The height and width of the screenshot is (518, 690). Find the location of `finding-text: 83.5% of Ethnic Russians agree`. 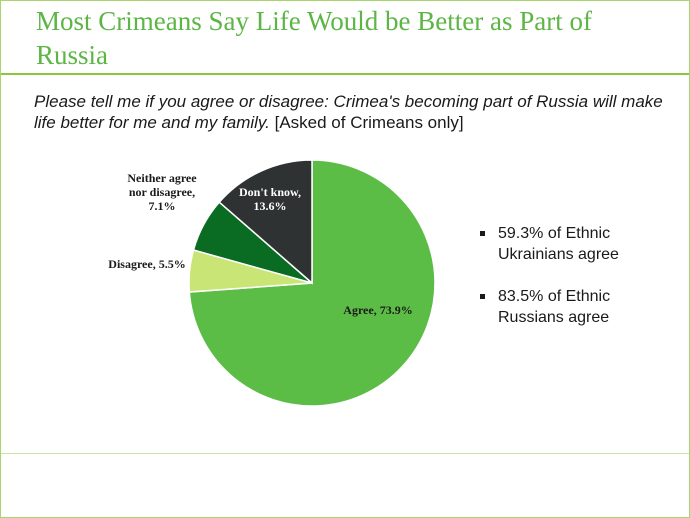

finding-text: 83.5% of Ethnic Russians agree is located at coordinates (554, 307).